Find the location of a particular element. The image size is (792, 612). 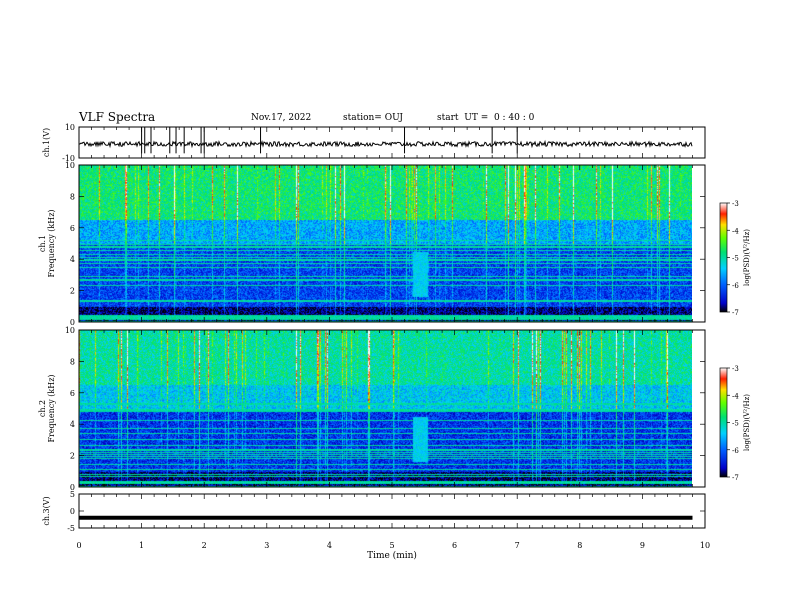

y-axis-label: ch.3(V) is located at coordinates (46, 510).